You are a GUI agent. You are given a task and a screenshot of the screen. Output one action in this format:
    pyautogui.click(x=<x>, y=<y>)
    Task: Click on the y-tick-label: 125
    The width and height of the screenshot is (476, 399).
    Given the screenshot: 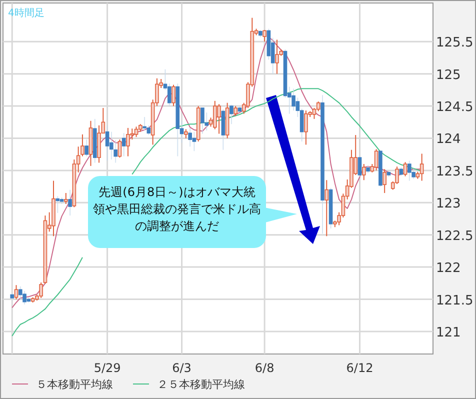 What is the action you would take?
    pyautogui.click(x=448, y=75)
    